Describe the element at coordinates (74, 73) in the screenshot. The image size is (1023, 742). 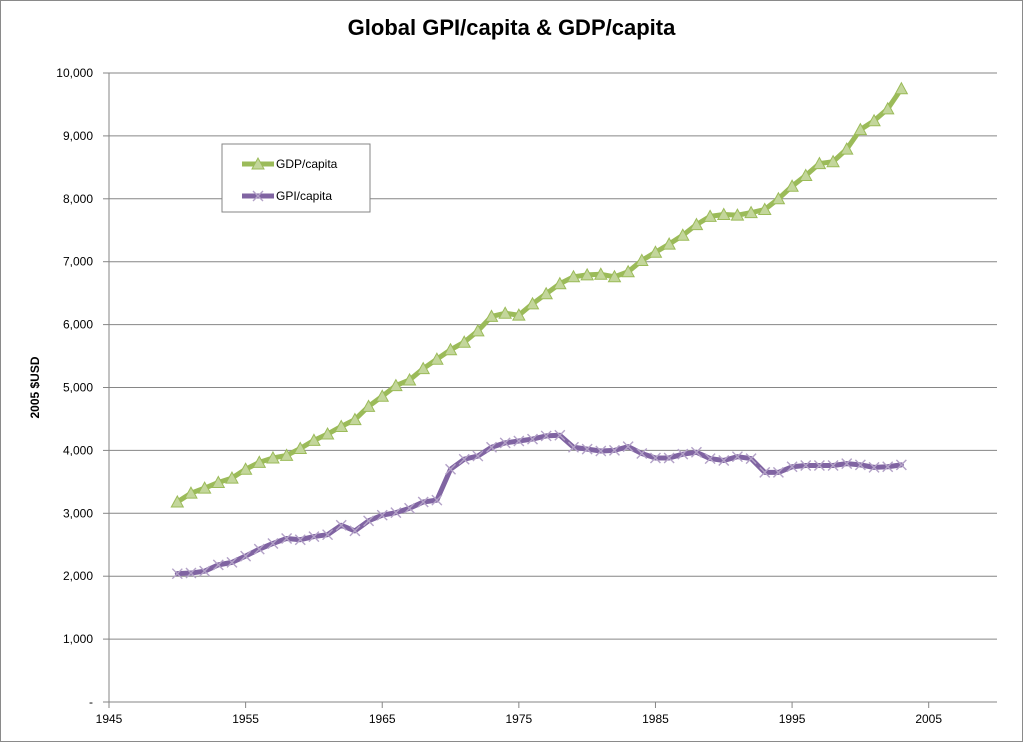
I see `y-tick-label: 10,000` at that location.